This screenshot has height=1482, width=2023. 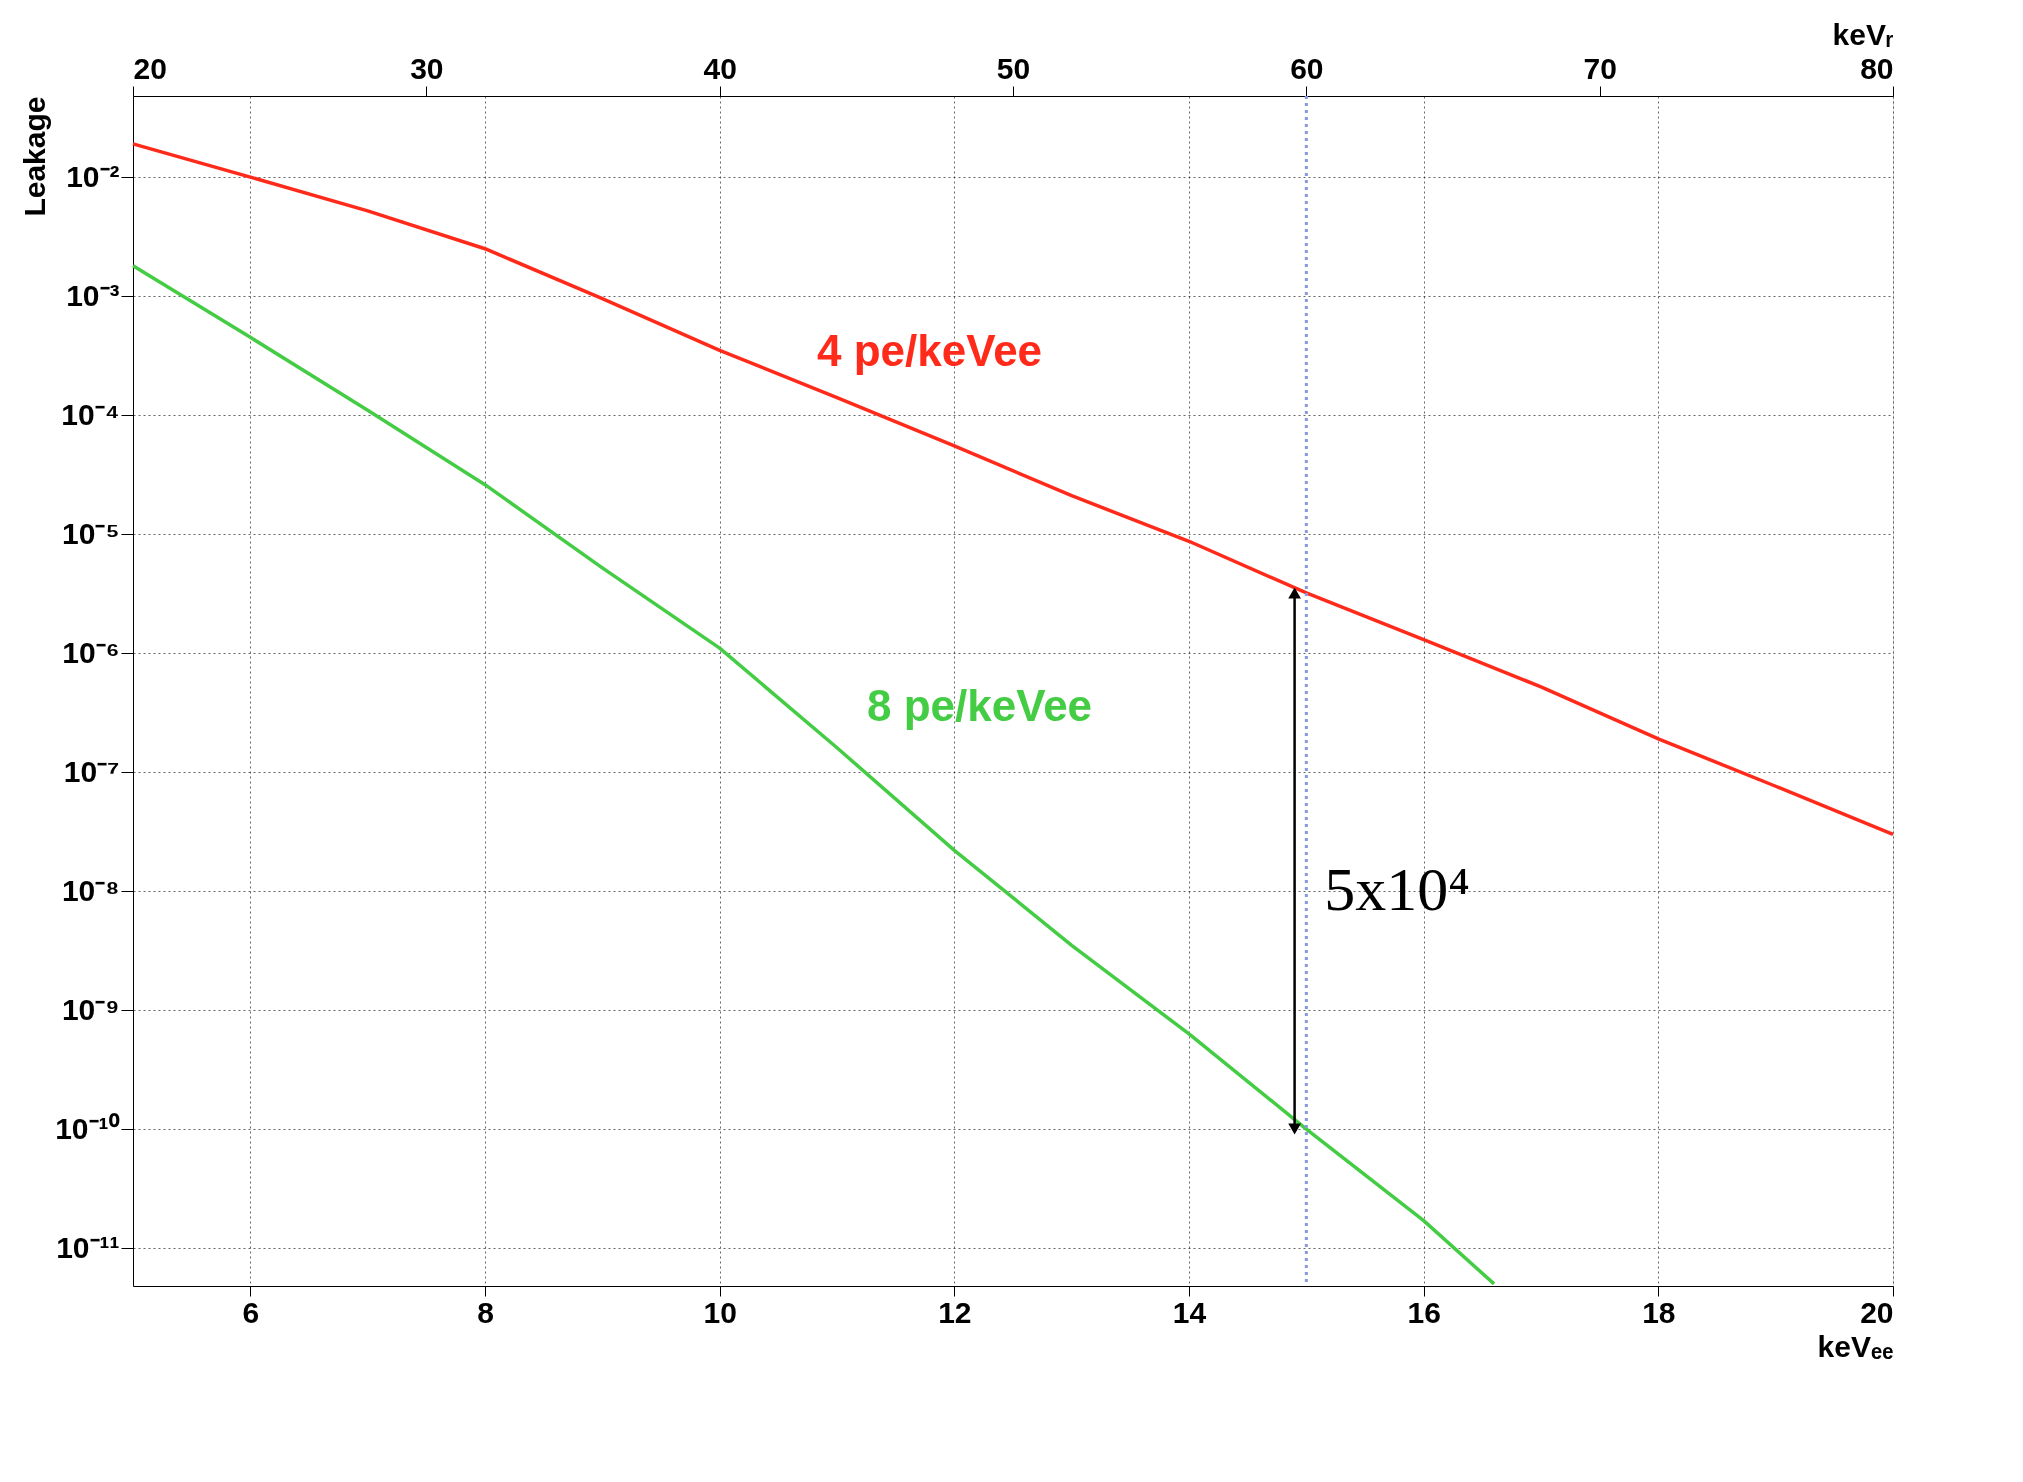 I want to click on x2-tick-label: 30, so click(x=427, y=68).